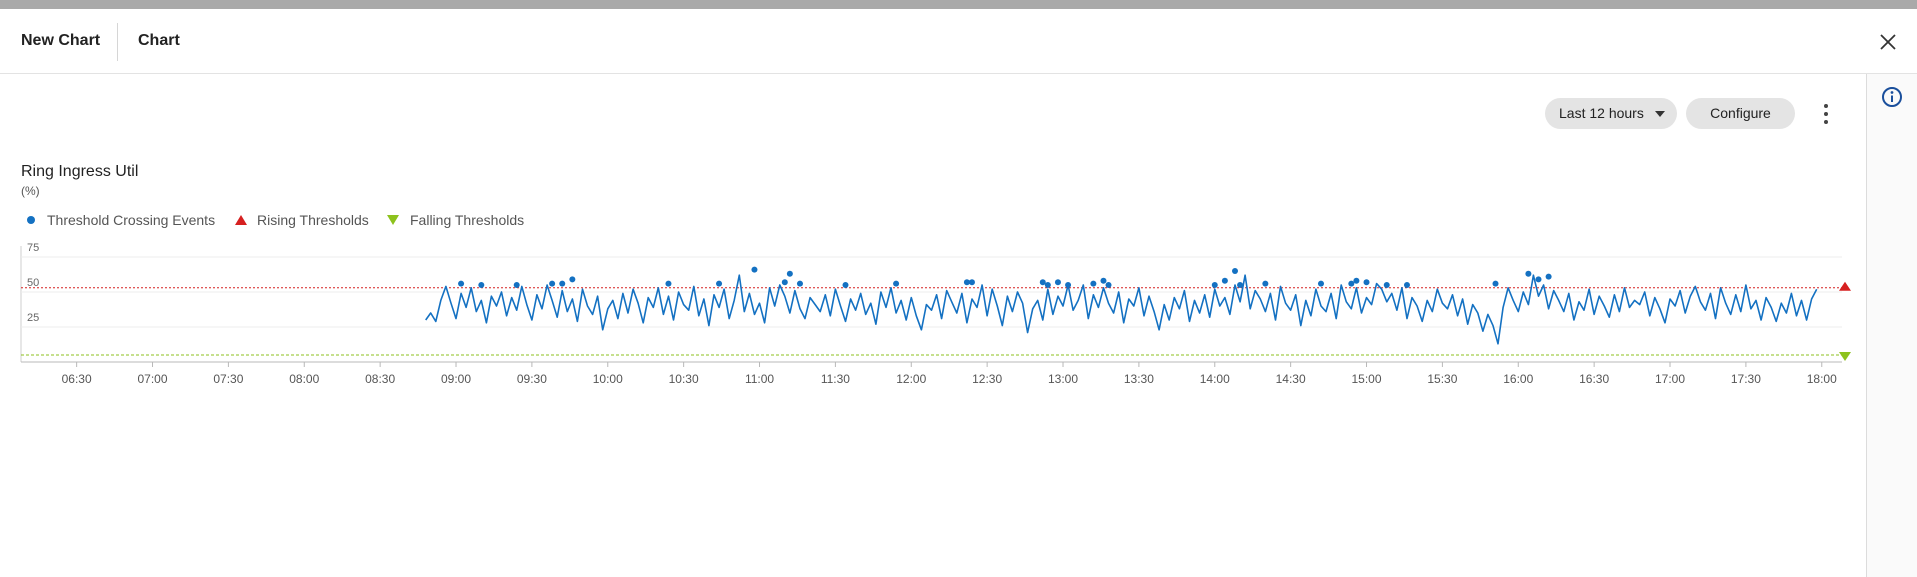  What do you see at coordinates (33, 248) in the screenshot?
I see `y-tick-label: 75` at bounding box center [33, 248].